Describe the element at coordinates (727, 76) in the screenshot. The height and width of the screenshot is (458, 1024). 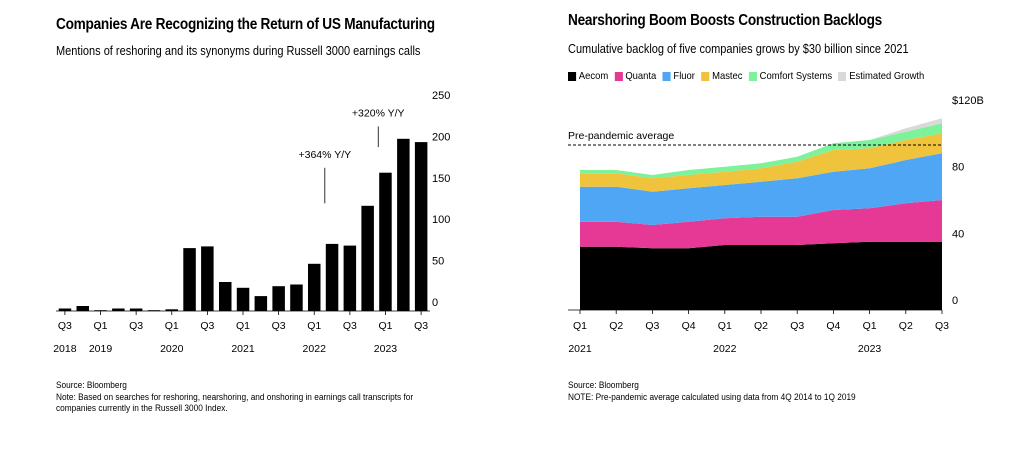
I see `legend-label: Mastec` at that location.